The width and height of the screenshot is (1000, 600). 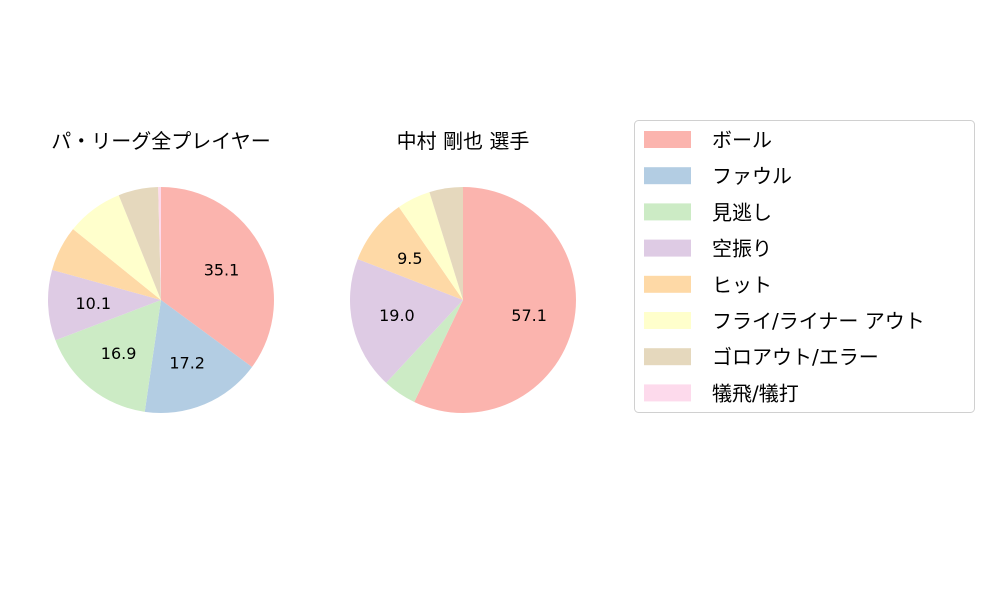 What do you see at coordinates (742, 285) in the screenshot?
I see `legend-label-4: ヒット` at bounding box center [742, 285].